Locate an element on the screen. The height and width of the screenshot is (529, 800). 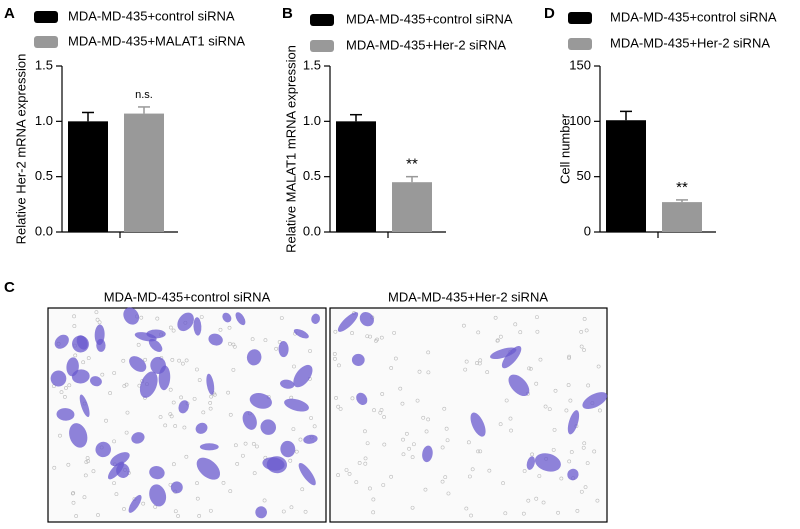
legend-swatch is located at coordinates (46, 42).